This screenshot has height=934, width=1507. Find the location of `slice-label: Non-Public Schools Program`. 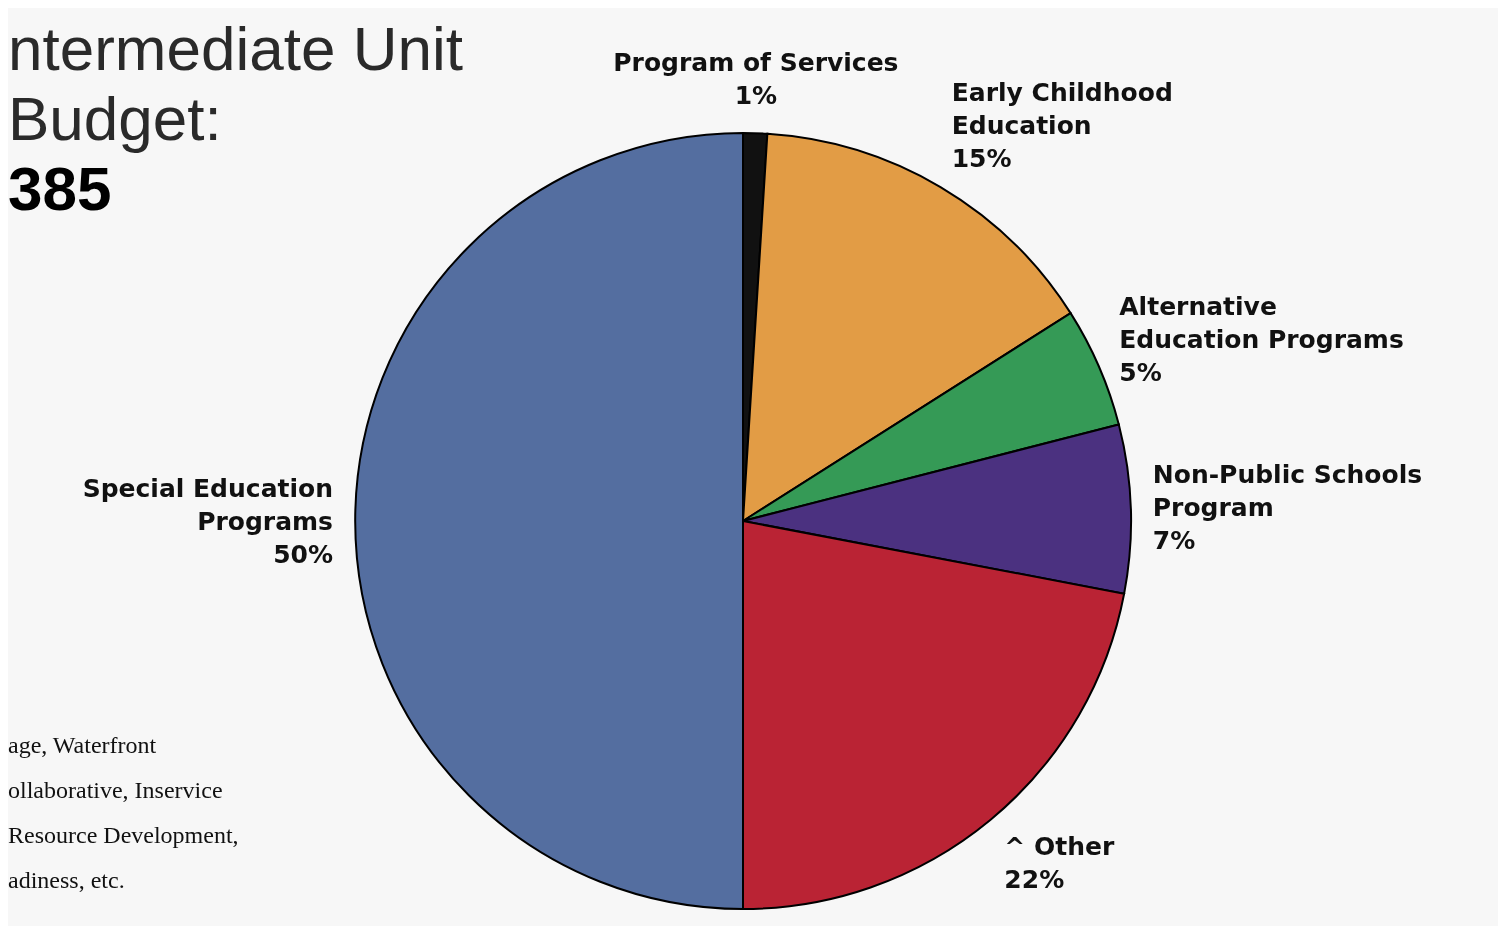

slice-label: Non-Public Schools Program is located at coordinates (1287, 490).